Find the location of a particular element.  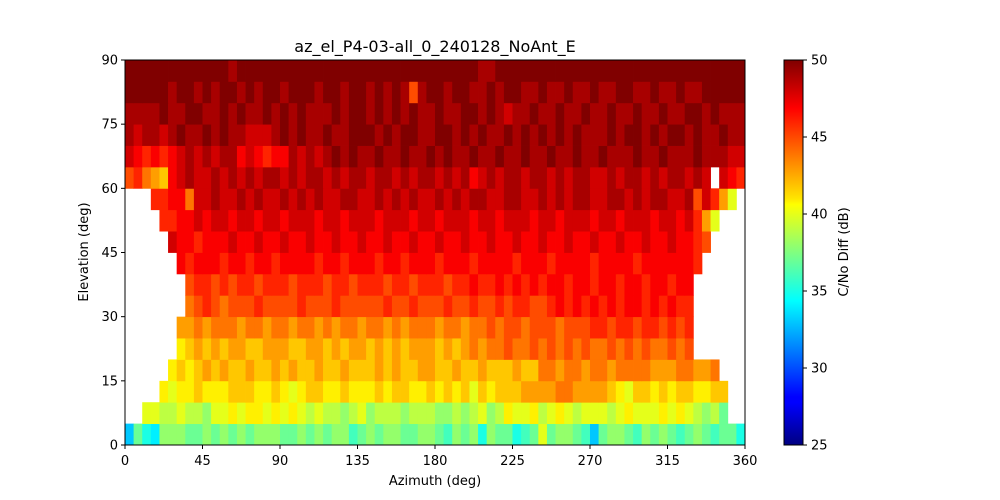

y-axis-ticks: 0 15 30 45 60 75 90 is located at coordinates (113, 254).